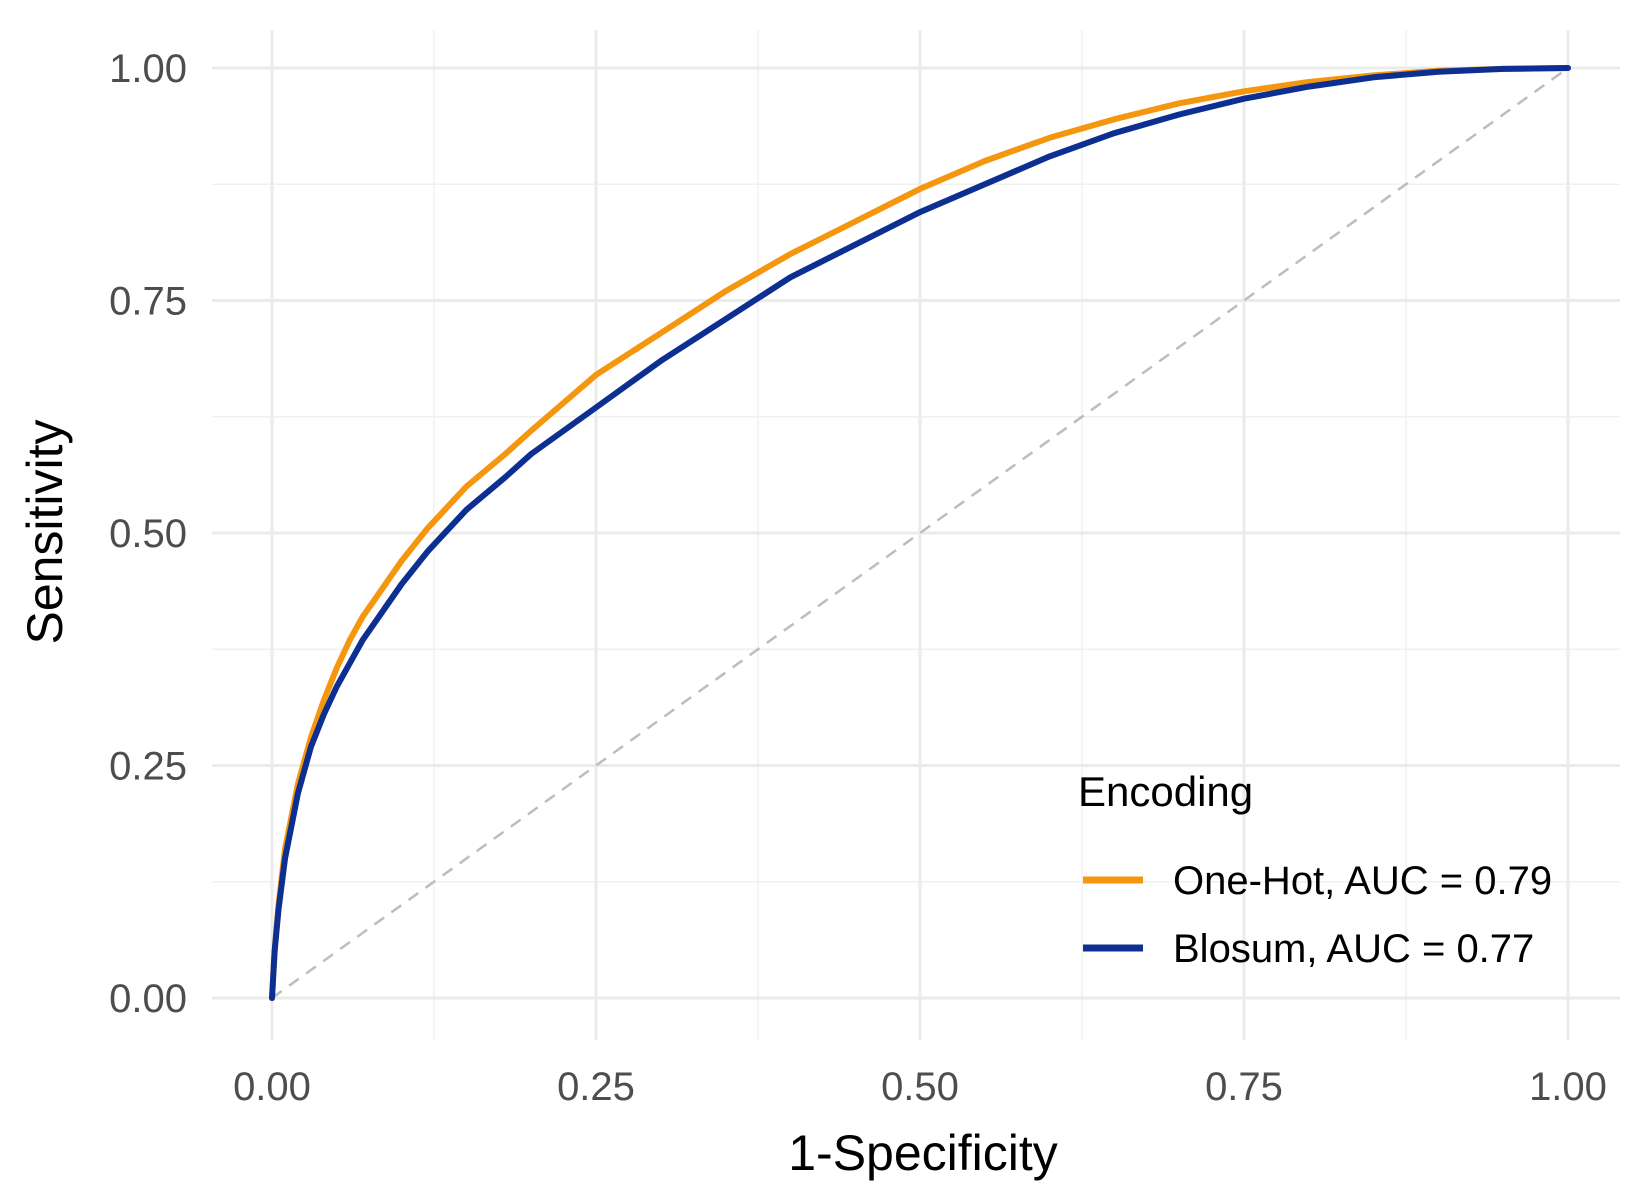  What do you see at coordinates (1353, 949) in the screenshot?
I see `legend-label-1: Blosum, AUC = 0.77` at bounding box center [1353, 949].